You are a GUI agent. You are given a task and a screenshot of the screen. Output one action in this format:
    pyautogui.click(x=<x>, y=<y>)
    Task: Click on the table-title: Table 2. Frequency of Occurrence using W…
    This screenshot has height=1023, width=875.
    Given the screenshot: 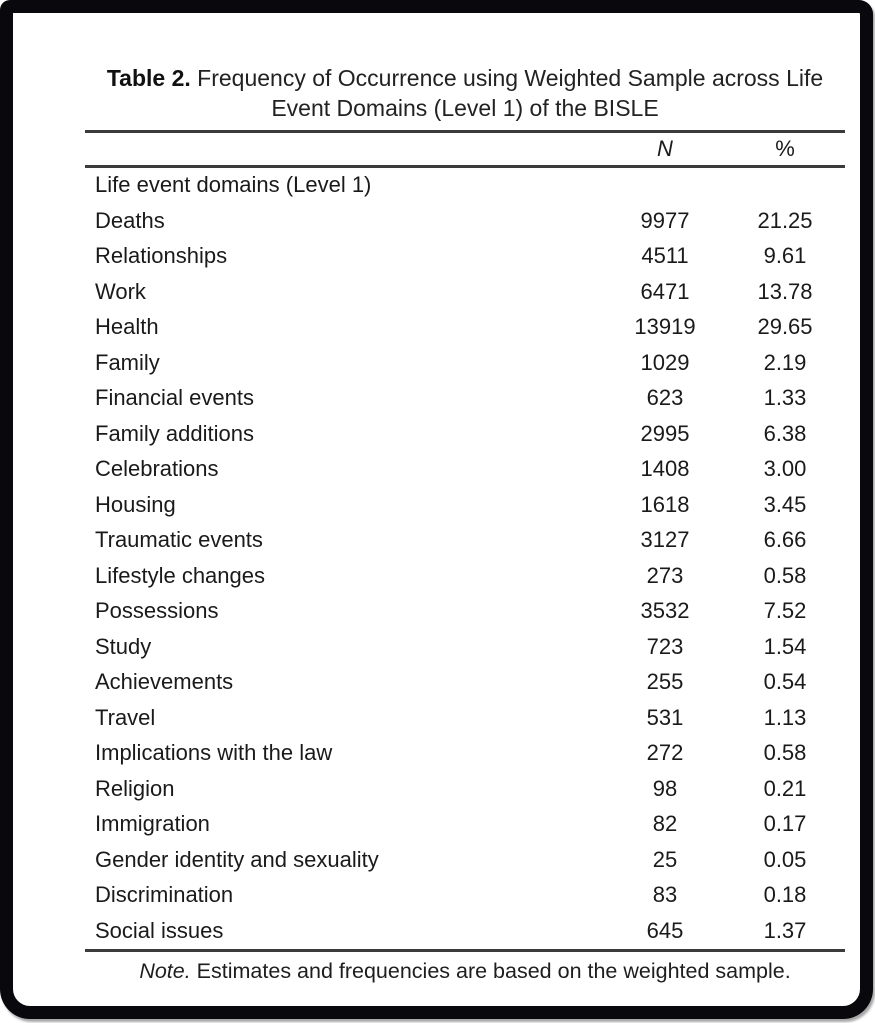 What is the action you would take?
    pyautogui.click(x=465, y=93)
    